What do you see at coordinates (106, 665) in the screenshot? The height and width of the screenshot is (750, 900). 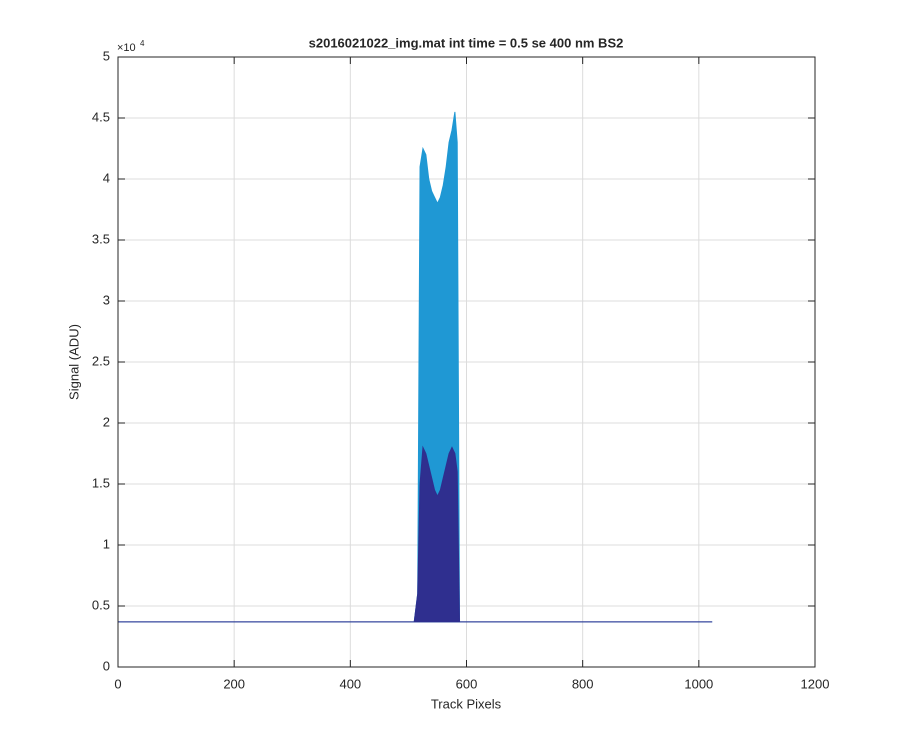 I see `y-tick-label: 0` at bounding box center [106, 665].